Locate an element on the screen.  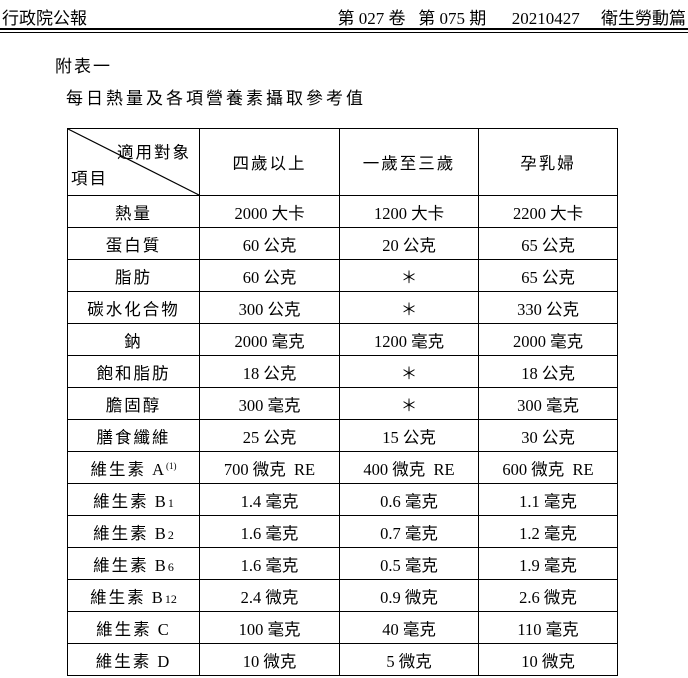
value-cell: 2.6 微克 is located at coordinates (548, 595).